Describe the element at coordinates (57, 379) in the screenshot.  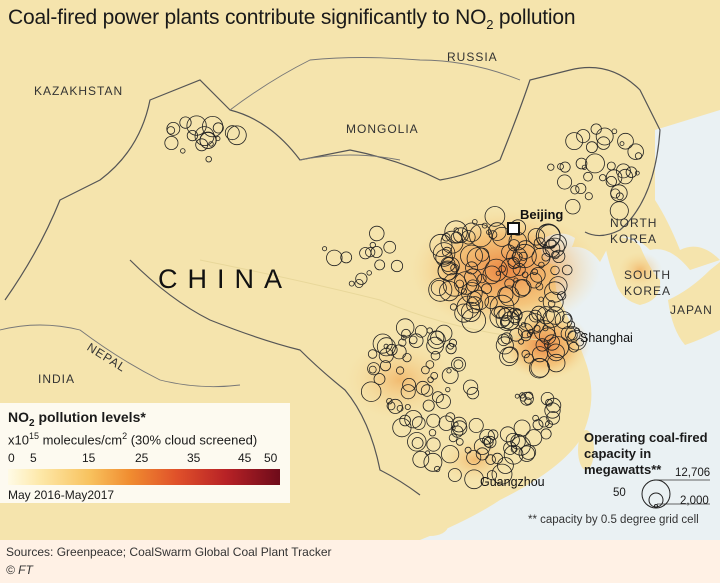
I see `label-india: INDIA` at that location.